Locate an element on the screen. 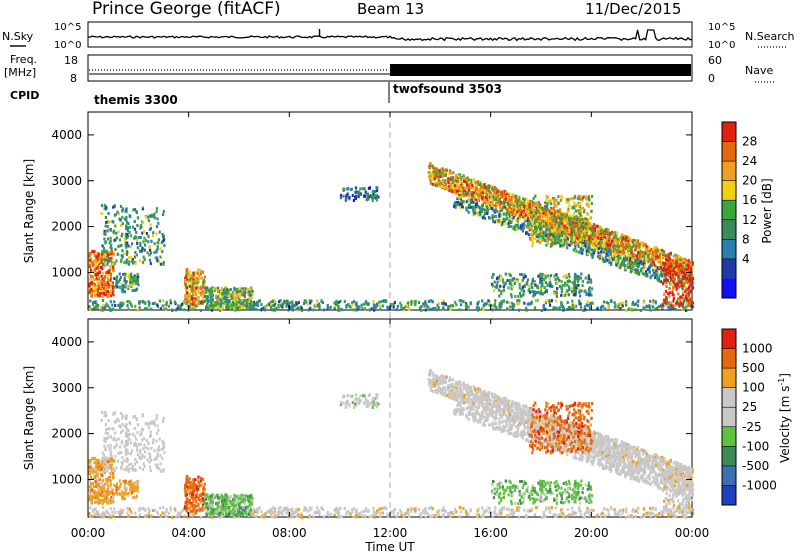 This screenshot has height=554, width=800. nave-label: Nave is located at coordinates (759, 70).